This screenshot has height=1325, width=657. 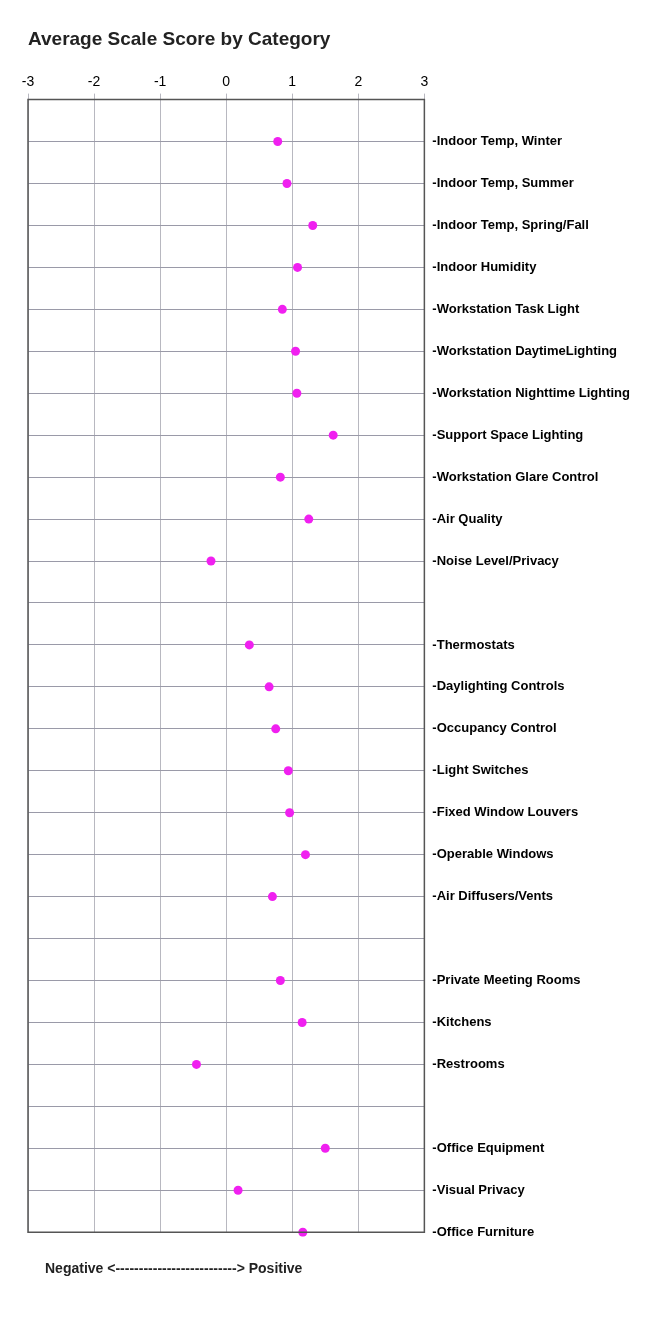 What do you see at coordinates (485, 266) in the screenshot?
I see `y-tick-label: -Indoor Humidity` at bounding box center [485, 266].